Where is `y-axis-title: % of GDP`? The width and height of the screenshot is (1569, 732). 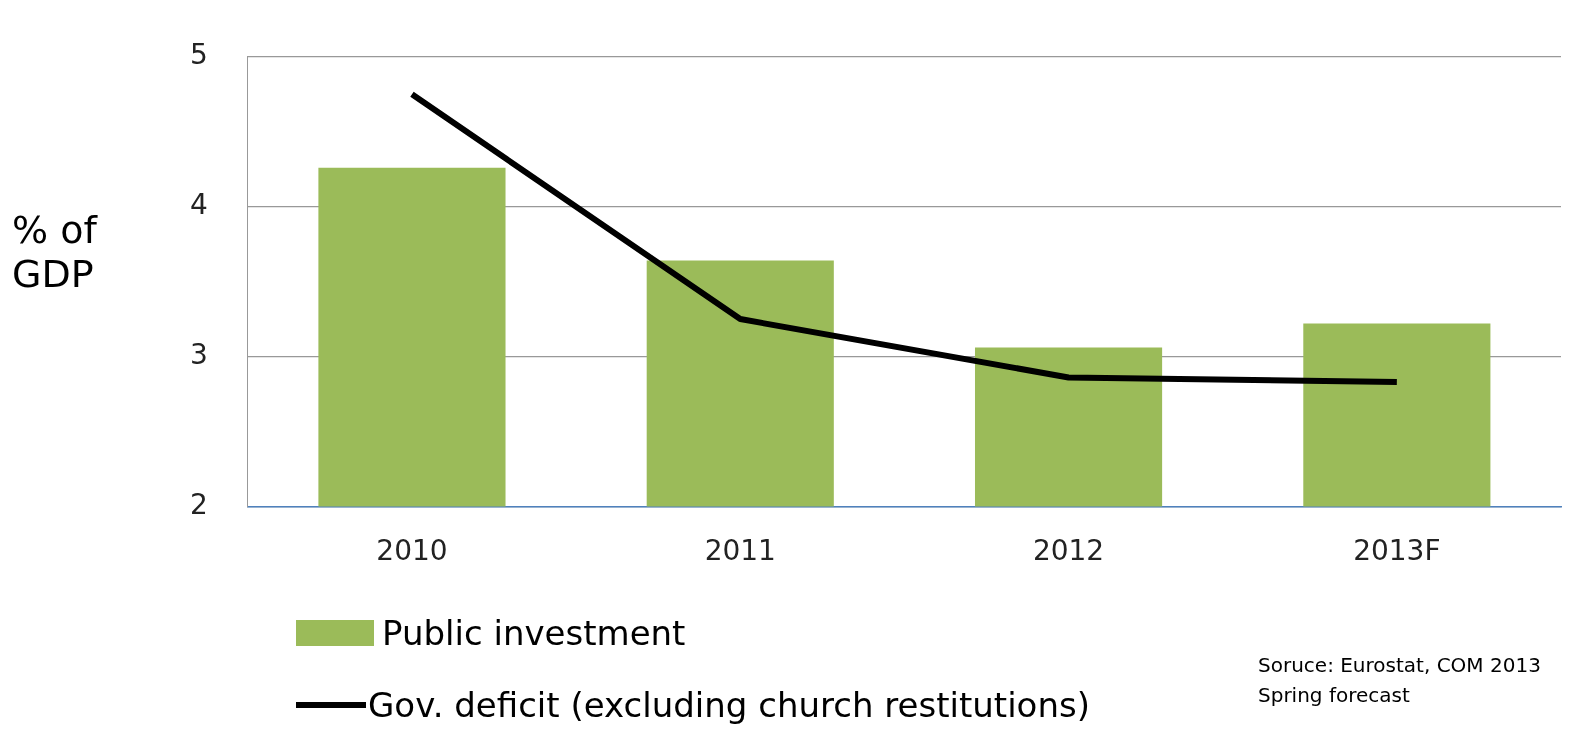
y-axis-title: % of GDP is located at coordinates (55, 252).